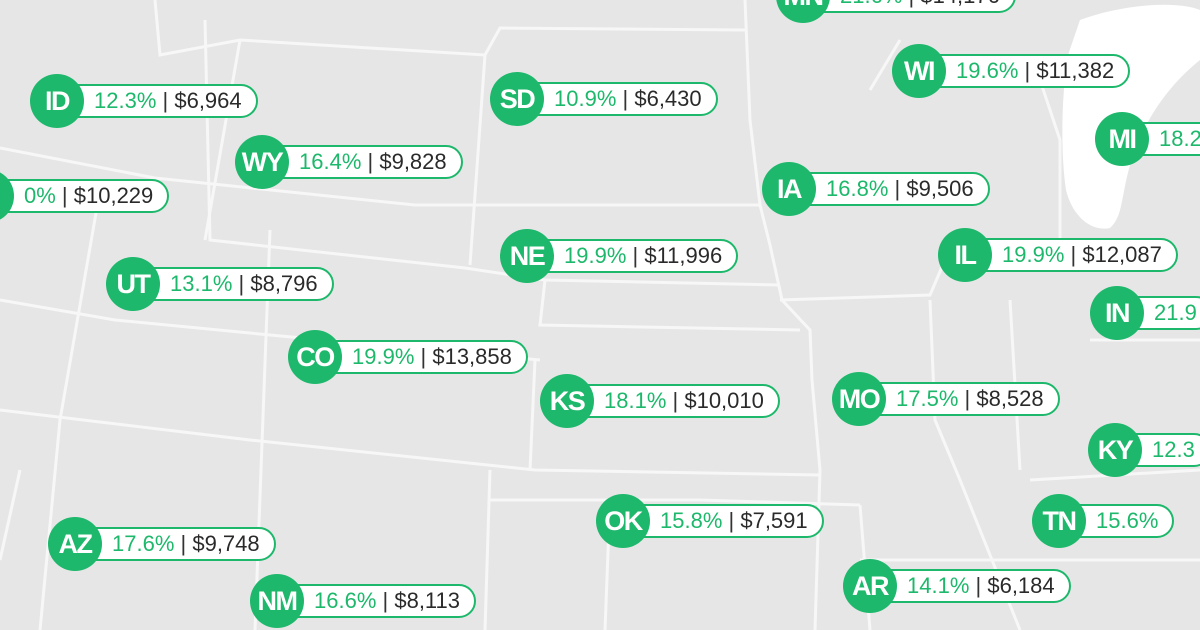 This screenshot has width=1200, height=630. Describe the element at coordinates (75, 544) in the screenshot. I see `state-abbr-badge: AZ` at that location.